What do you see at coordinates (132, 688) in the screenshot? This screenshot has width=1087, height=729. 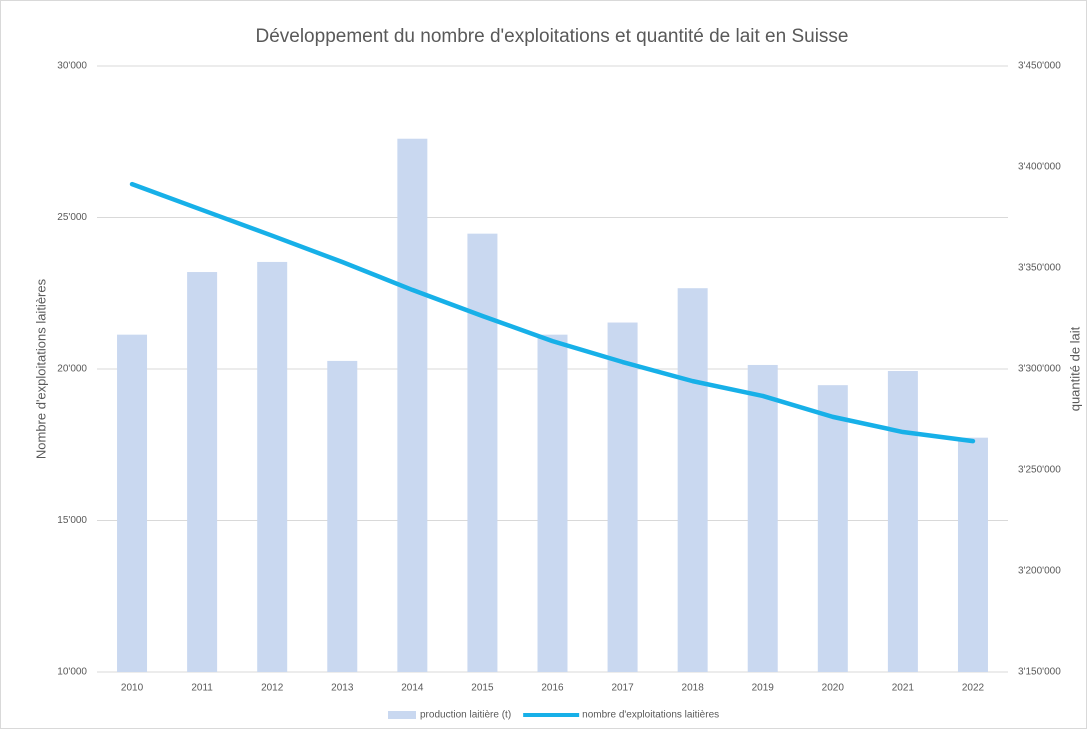 I see `x-tick-label: 2010` at bounding box center [132, 688].